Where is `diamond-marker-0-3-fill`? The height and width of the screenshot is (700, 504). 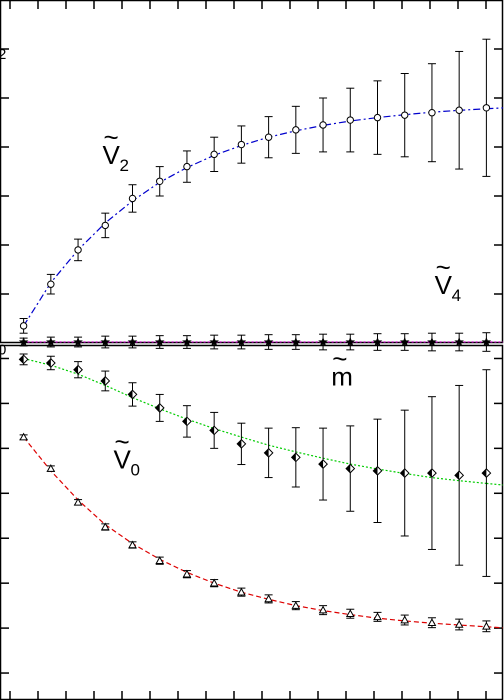 diamond-marker-0-3-fill is located at coordinates (103, 381).